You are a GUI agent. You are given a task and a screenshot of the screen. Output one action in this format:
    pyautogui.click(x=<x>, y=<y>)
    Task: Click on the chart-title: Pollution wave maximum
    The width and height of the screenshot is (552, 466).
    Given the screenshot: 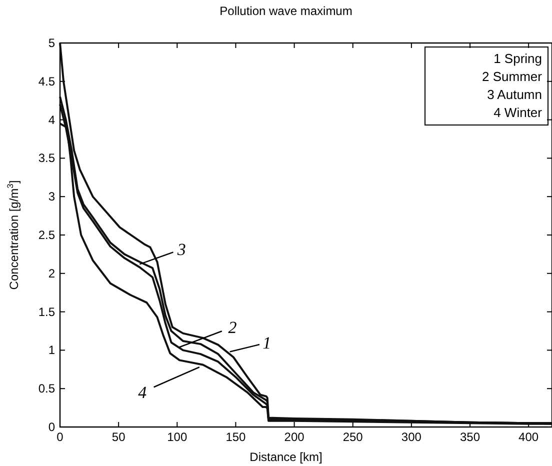 What is the action you would take?
    pyautogui.click(x=286, y=11)
    